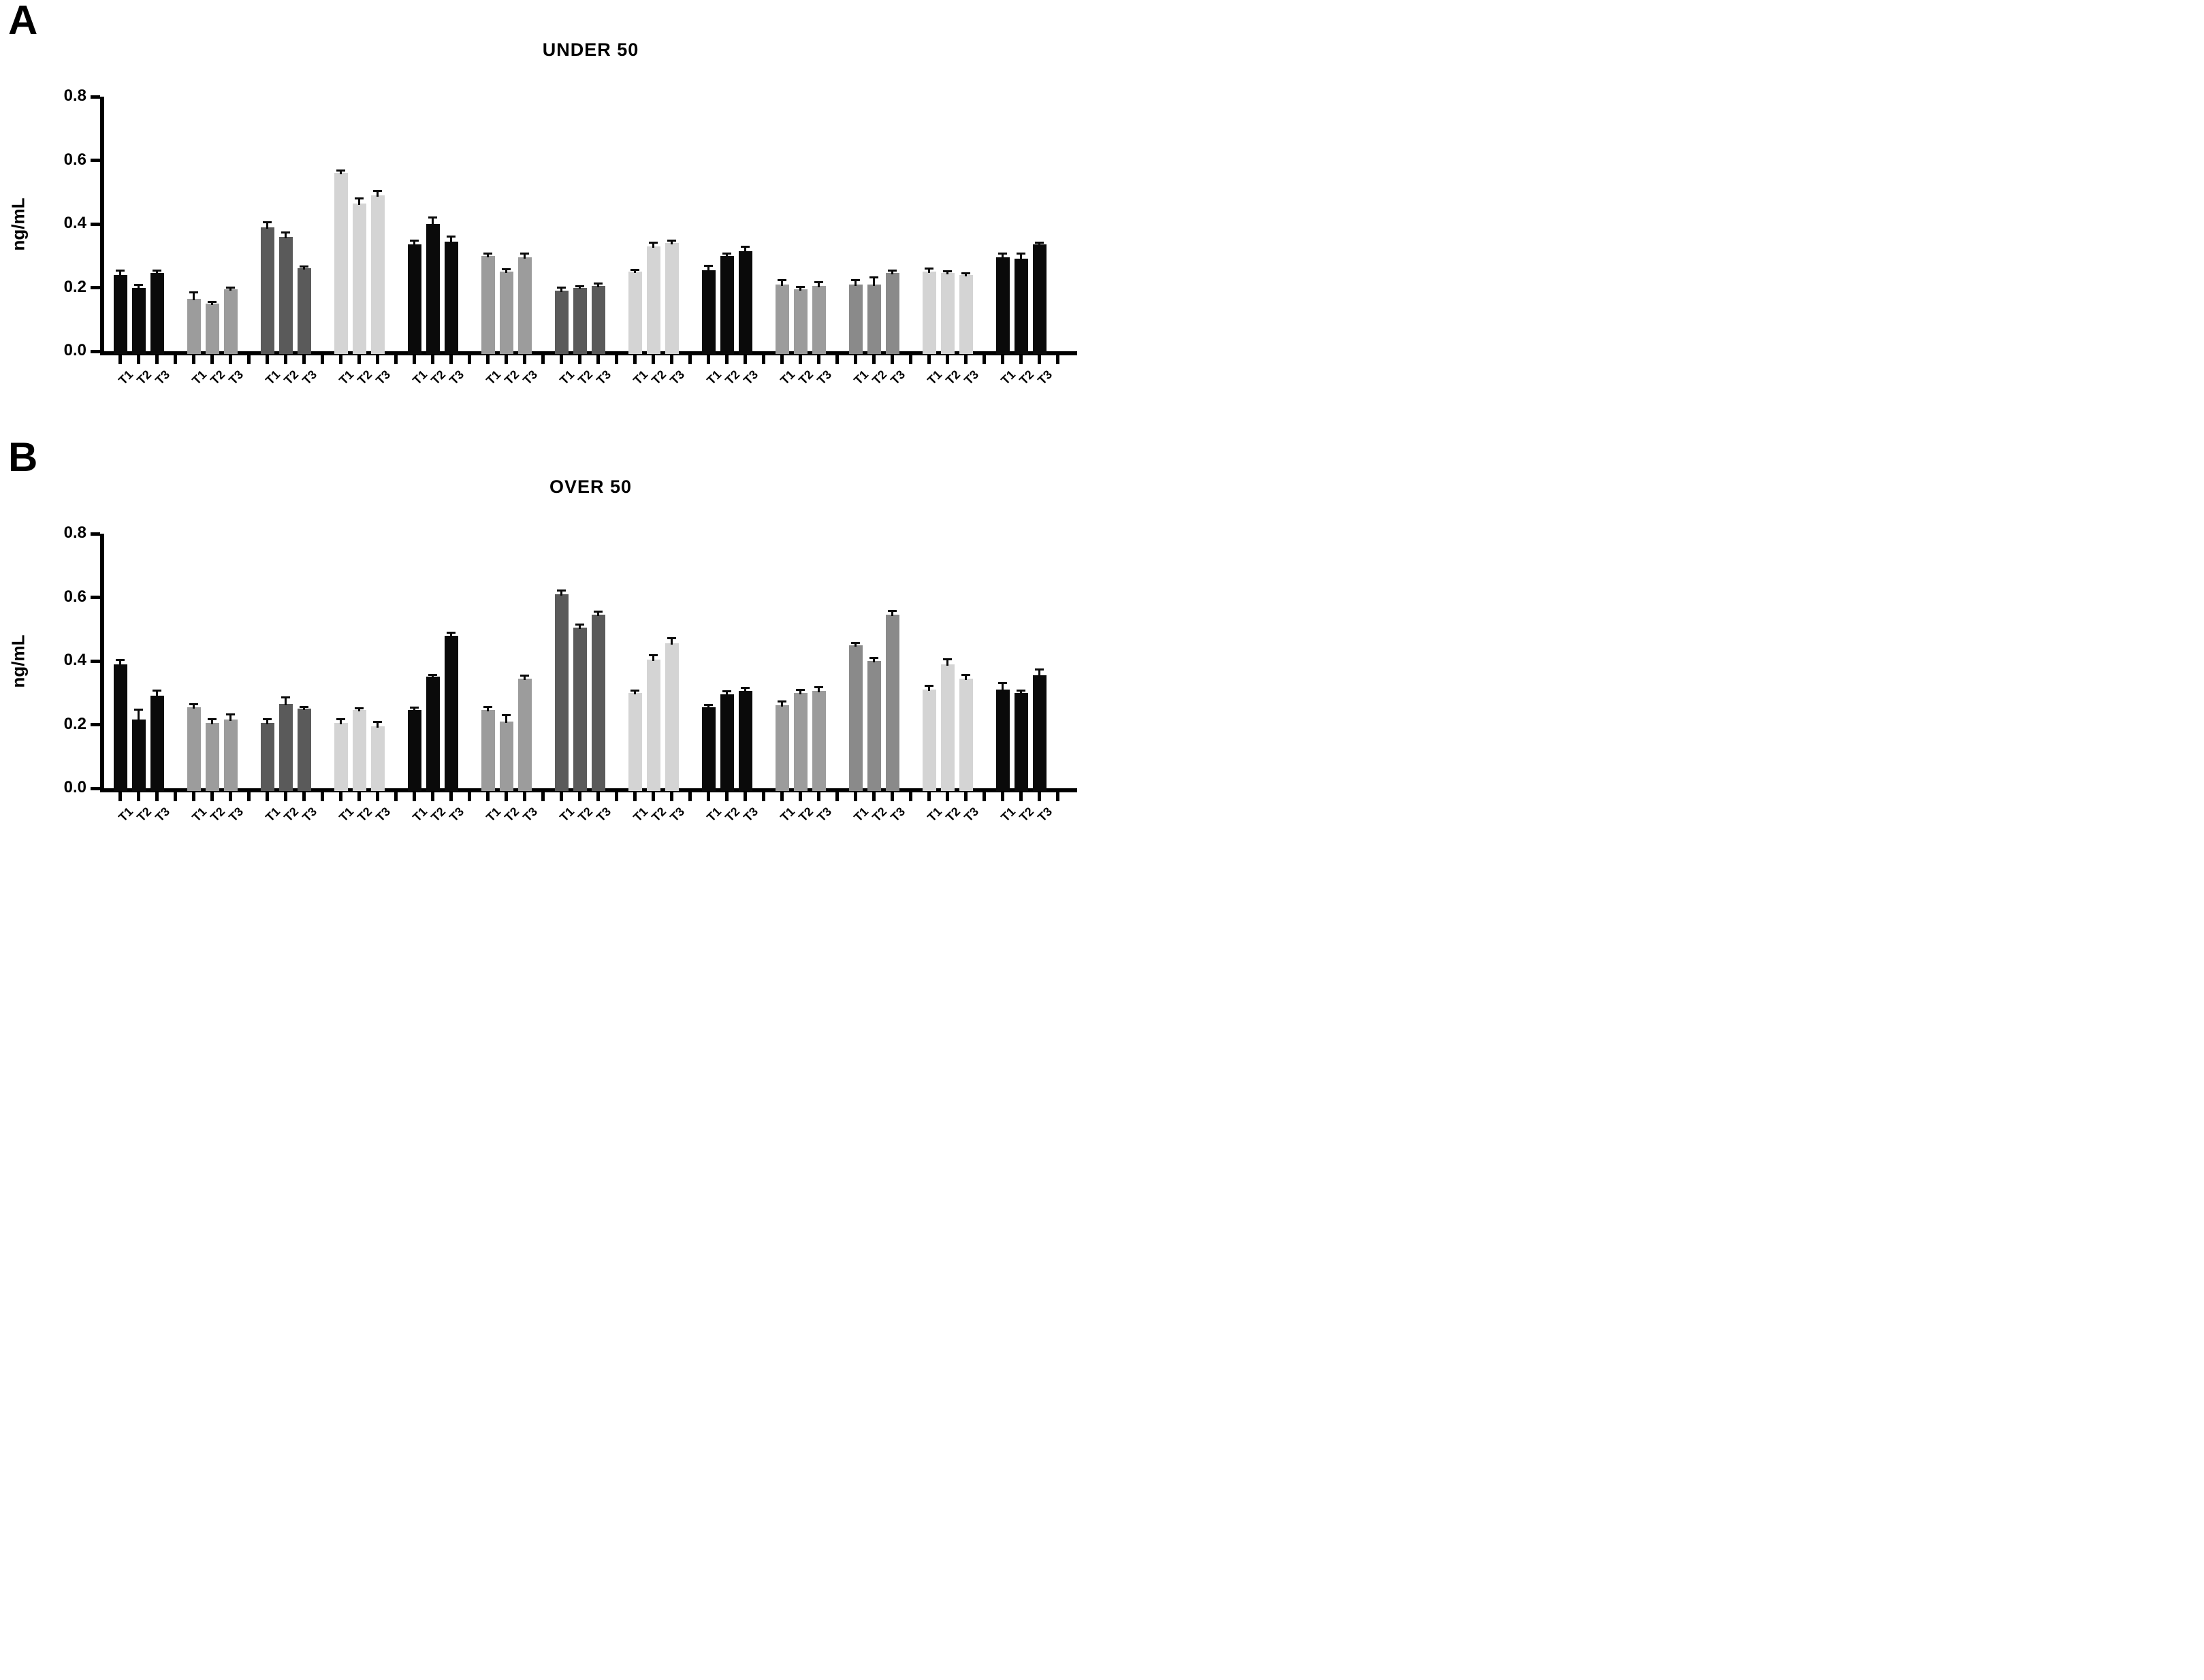  Describe the element at coordinates (74, 787) in the screenshot. I see `y-tick-label: 0.0` at that location.